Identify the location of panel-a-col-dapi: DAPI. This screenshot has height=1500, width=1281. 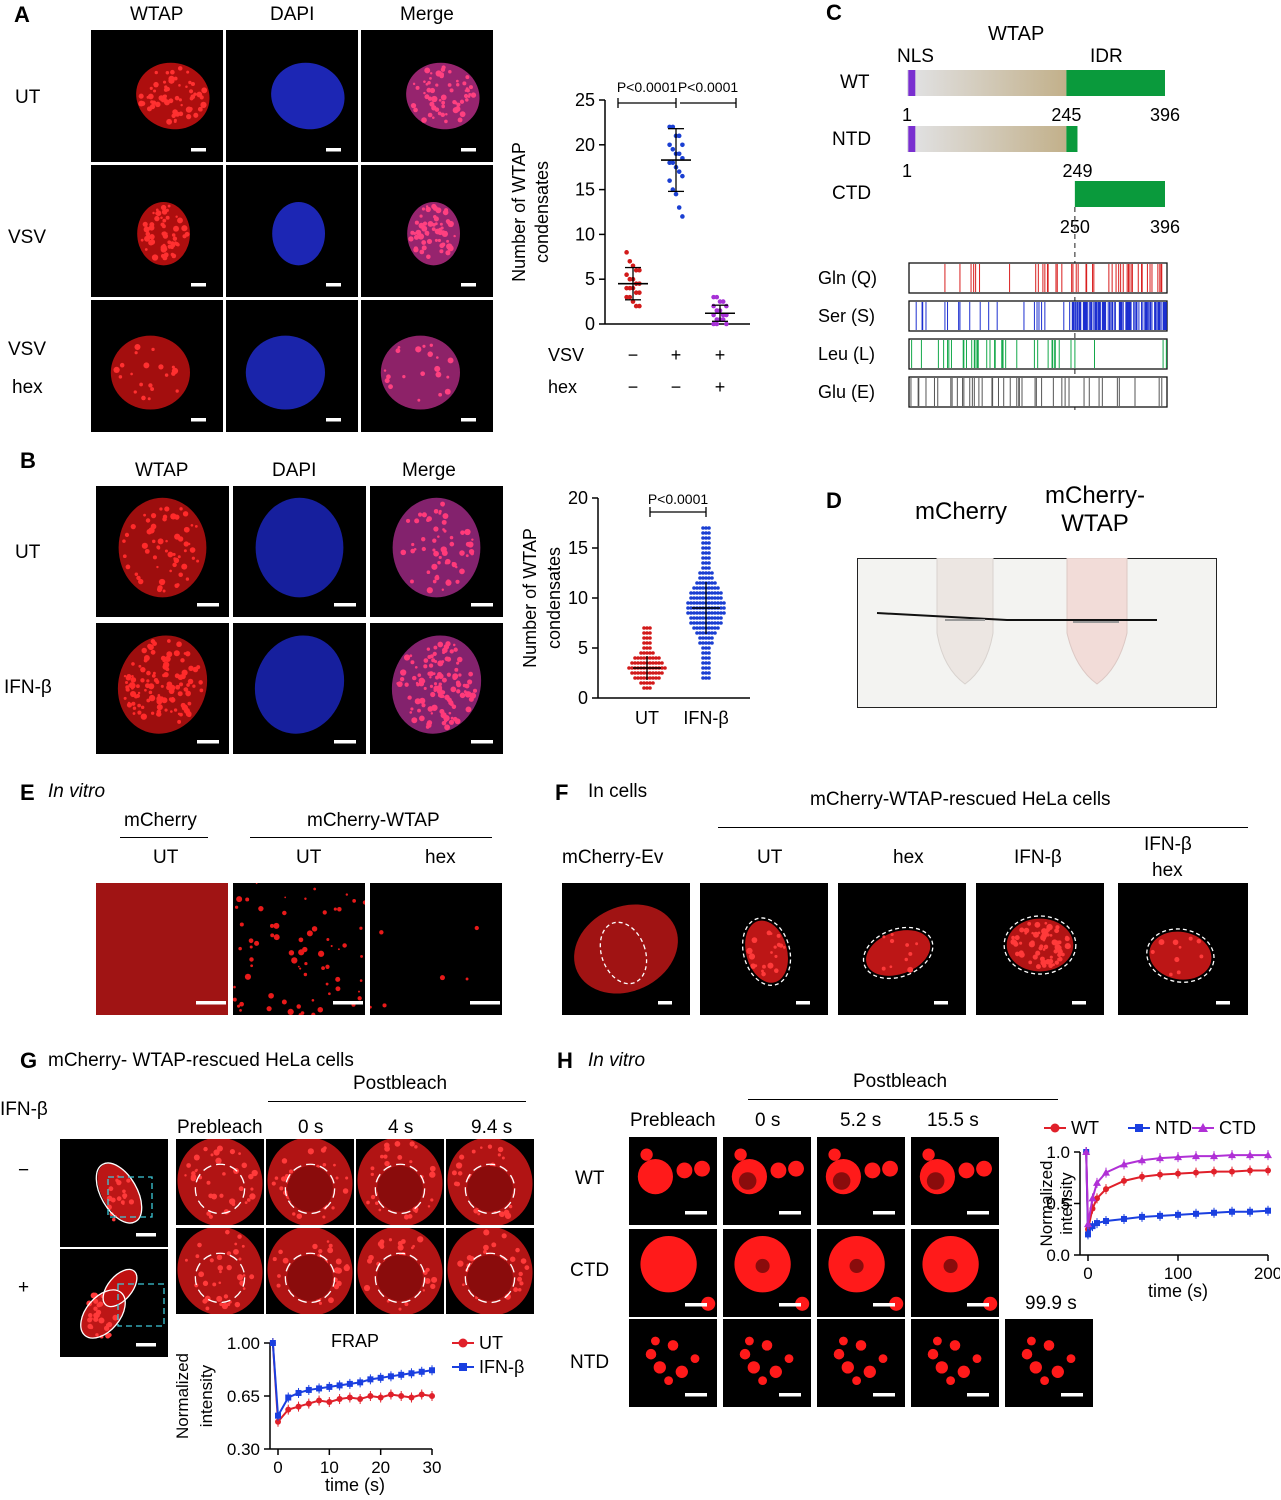
(292, 14).